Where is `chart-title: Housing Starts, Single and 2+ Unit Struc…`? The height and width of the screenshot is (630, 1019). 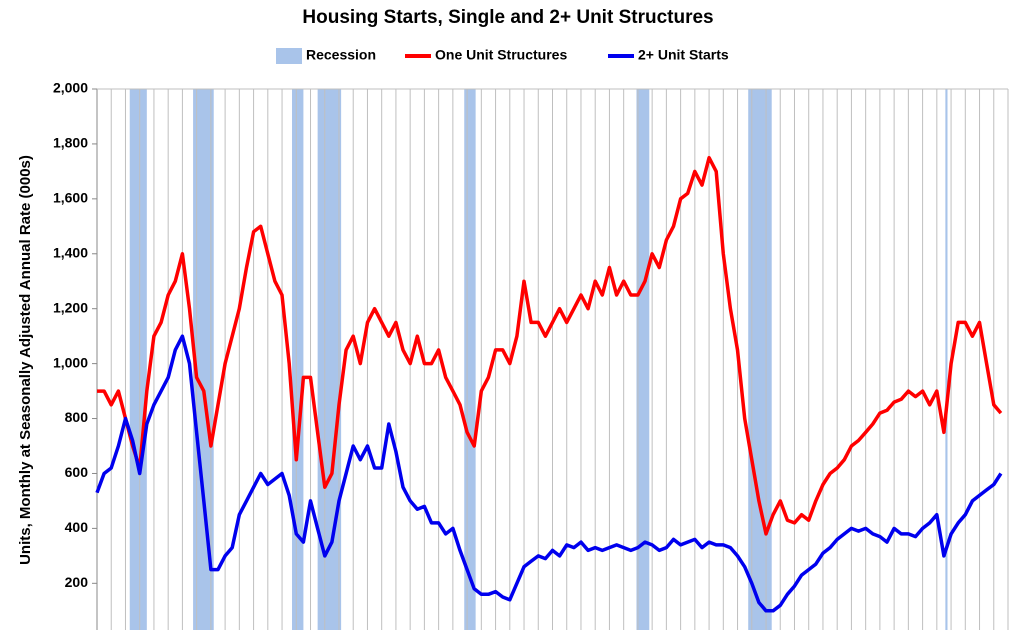
chart-title: Housing Starts, Single and 2+ Unit Struc… is located at coordinates (507, 17).